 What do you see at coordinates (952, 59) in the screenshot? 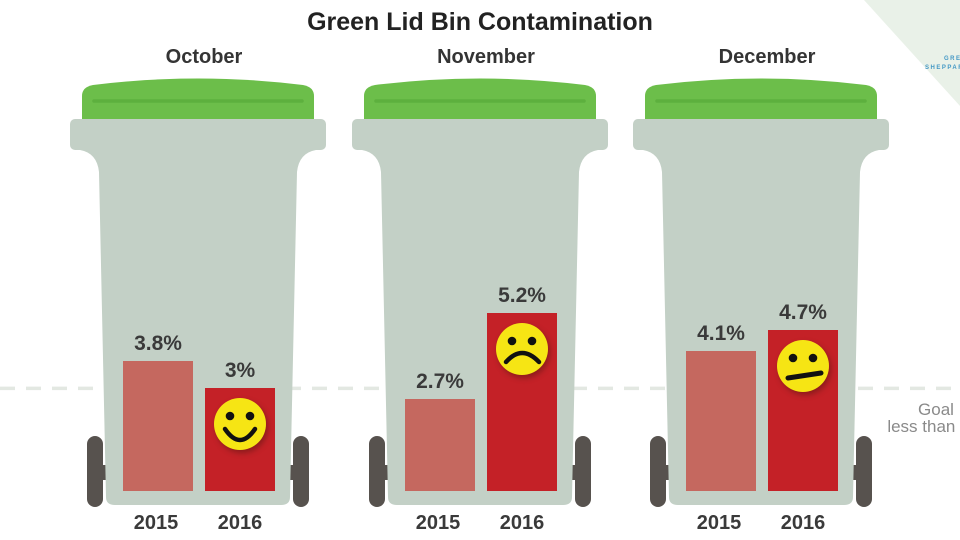
I see `logo-text-line1: GREATER` at bounding box center [952, 59].